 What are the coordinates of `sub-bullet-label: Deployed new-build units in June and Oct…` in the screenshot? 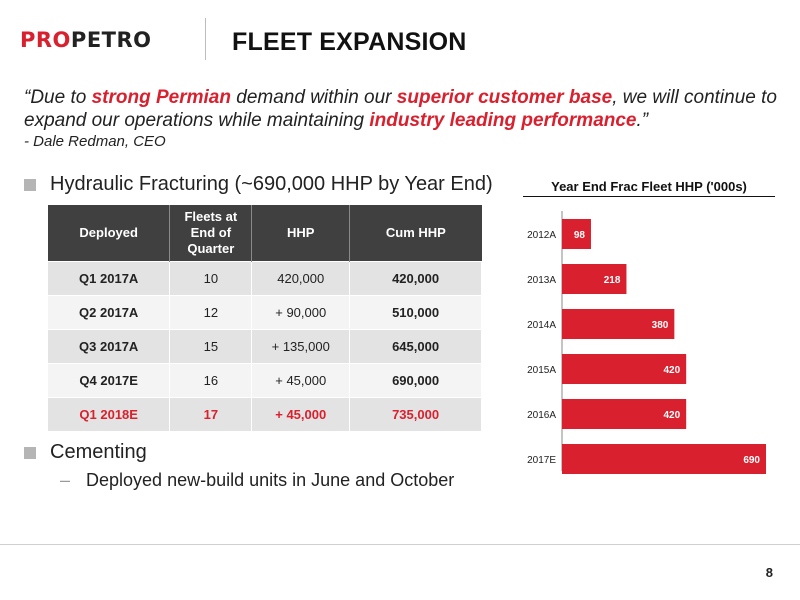 It's located at (270, 480).